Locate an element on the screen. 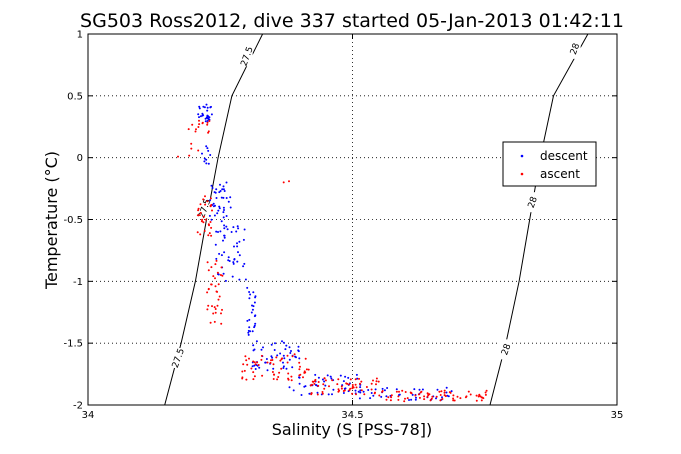  y-axis-label: Temperature (°C) is located at coordinates (51, 220).